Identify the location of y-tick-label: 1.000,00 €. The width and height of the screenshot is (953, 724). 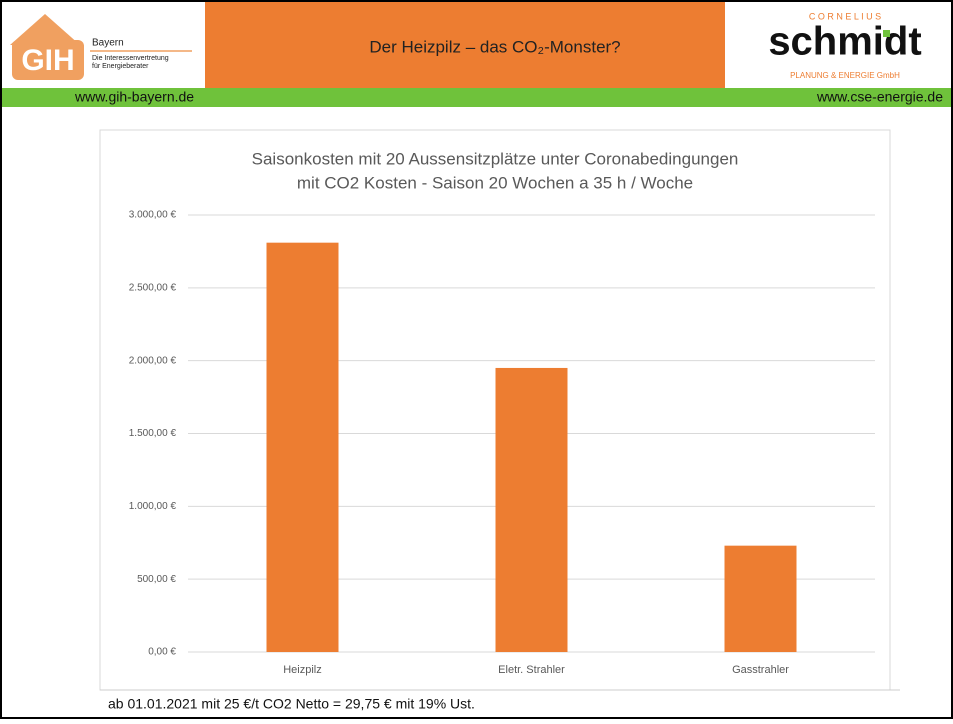
(153, 506).